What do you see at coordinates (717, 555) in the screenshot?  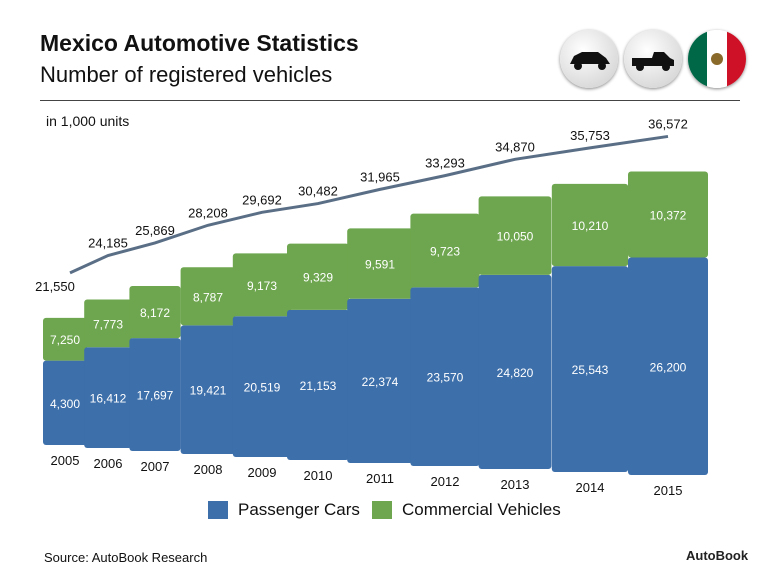 I see `autobook-logo: AutoBook` at bounding box center [717, 555].